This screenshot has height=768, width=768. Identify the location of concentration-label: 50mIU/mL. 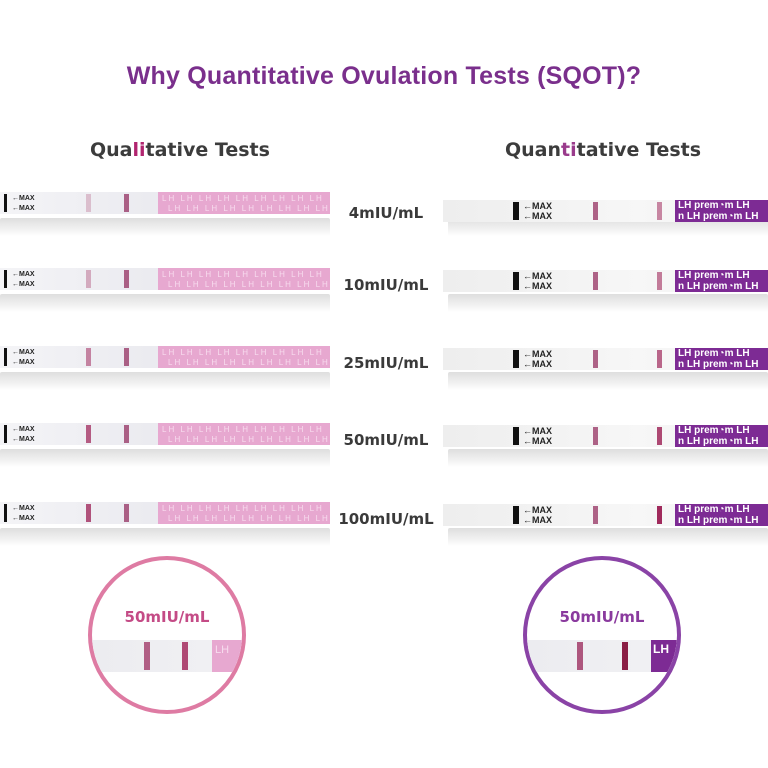
(386, 440).